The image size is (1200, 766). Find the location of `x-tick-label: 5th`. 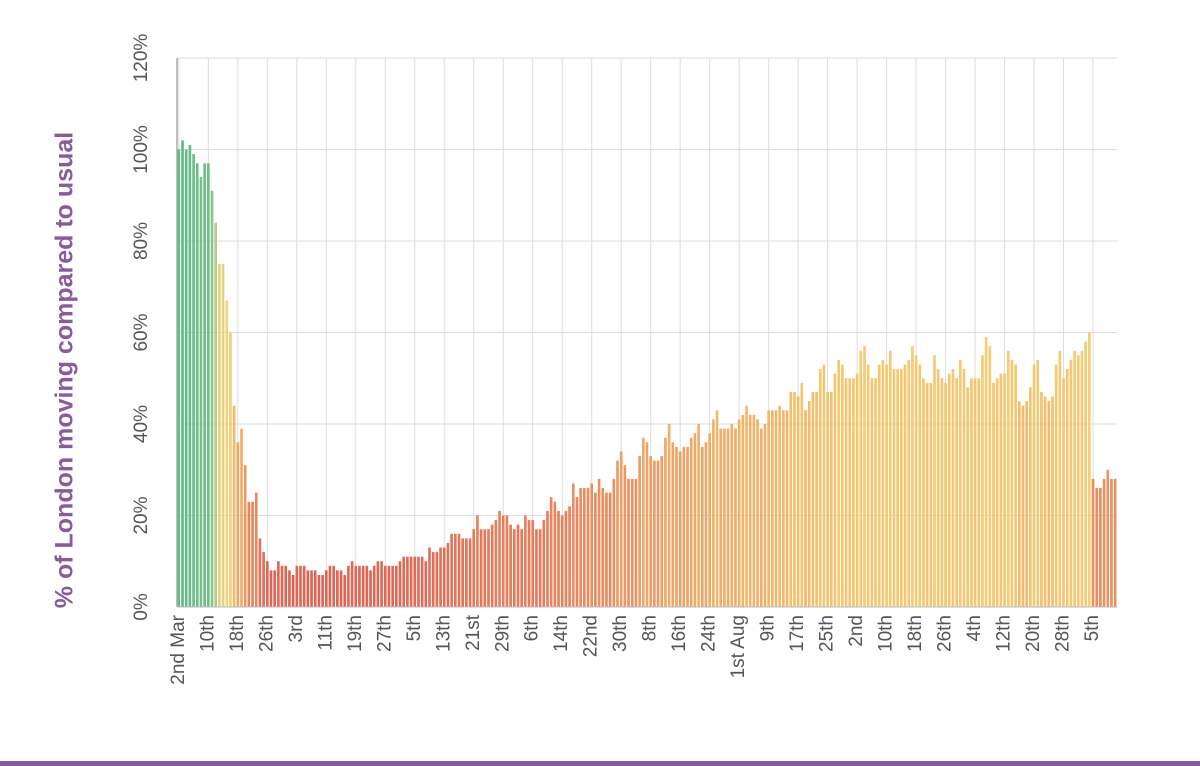

x-tick-label: 5th is located at coordinates (1092, 628).